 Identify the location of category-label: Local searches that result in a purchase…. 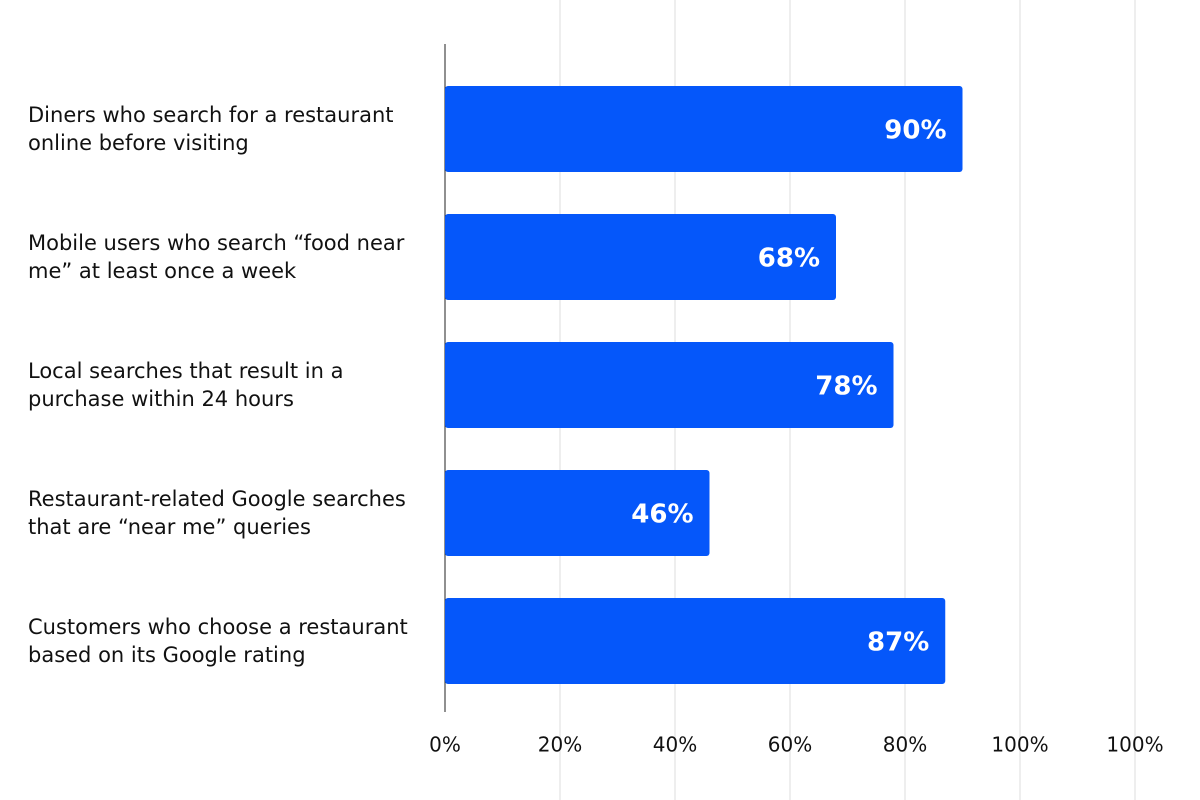
(186, 385).